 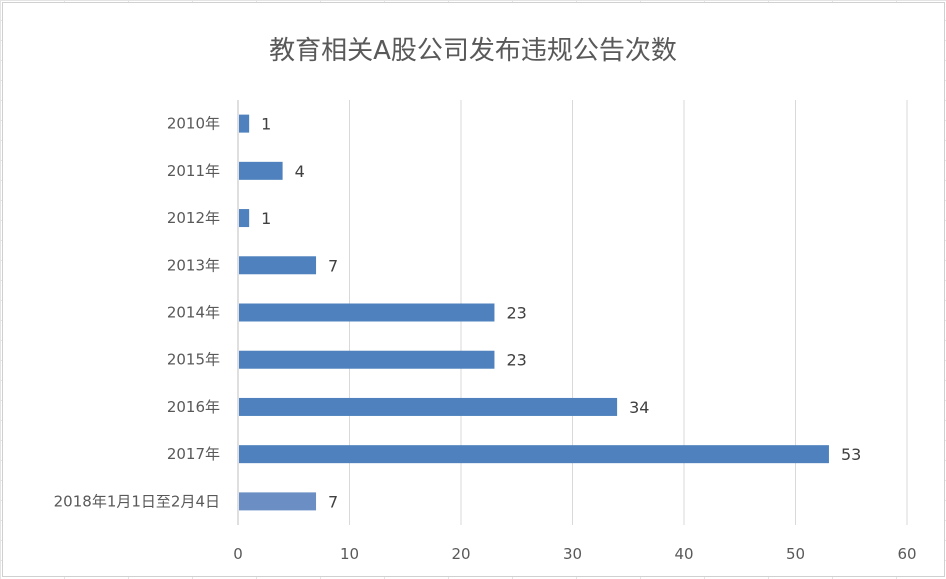 I want to click on data-label: 34, so click(x=639, y=407).